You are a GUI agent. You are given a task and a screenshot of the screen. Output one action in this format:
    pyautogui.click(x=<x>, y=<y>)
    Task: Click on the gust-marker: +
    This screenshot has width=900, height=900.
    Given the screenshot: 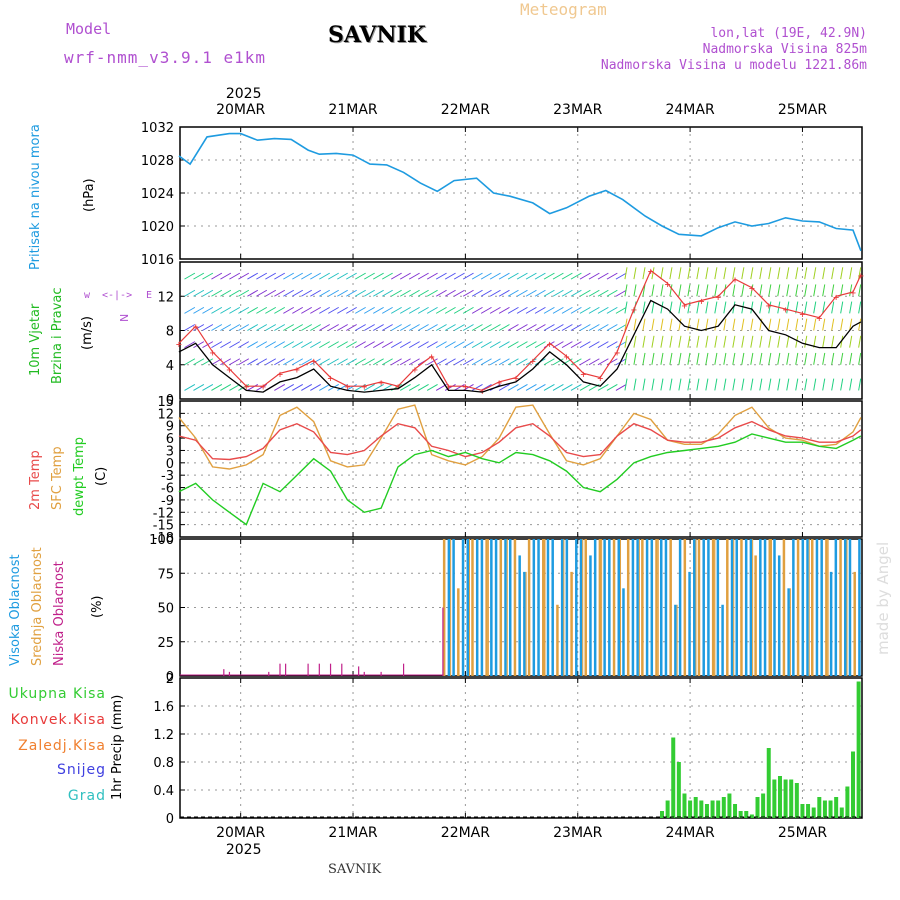 What is the action you would take?
    pyautogui.click(x=229, y=370)
    